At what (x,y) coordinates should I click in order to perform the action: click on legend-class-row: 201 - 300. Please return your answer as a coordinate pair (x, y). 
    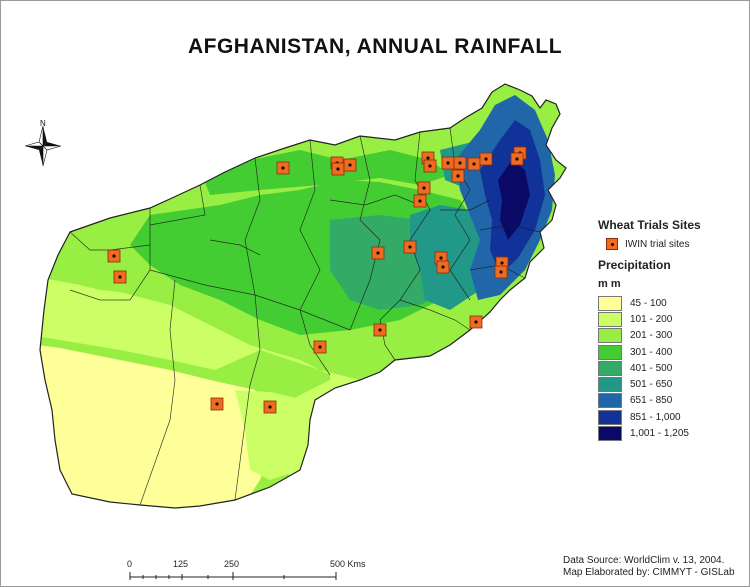
    Looking at the image, I should click on (673, 336).